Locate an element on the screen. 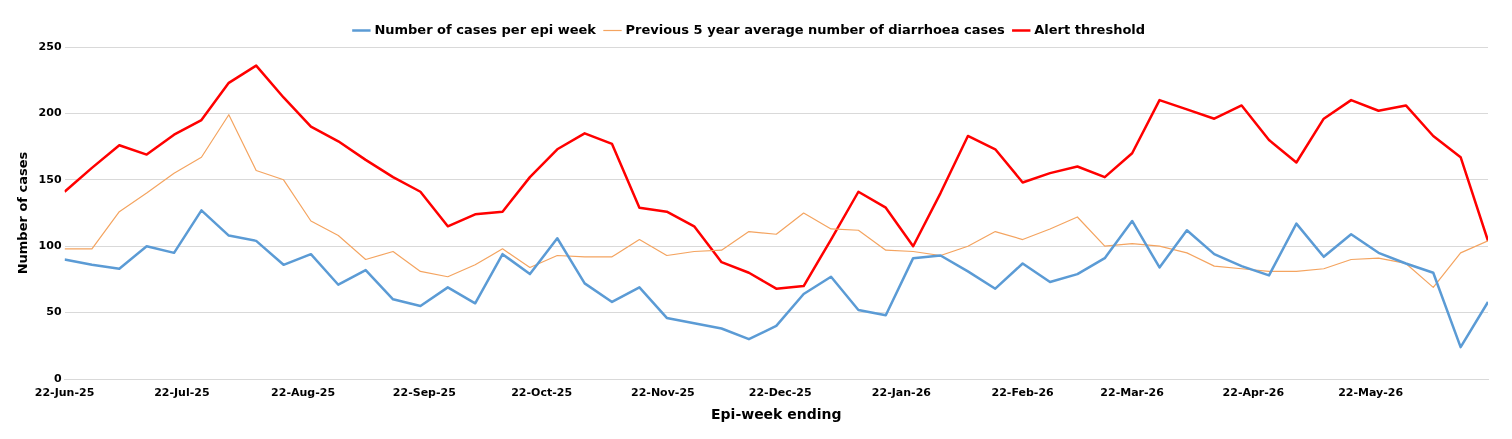 The image size is (1512, 439). x-tick-label: 22-Mar-26 is located at coordinates (1132, 393).